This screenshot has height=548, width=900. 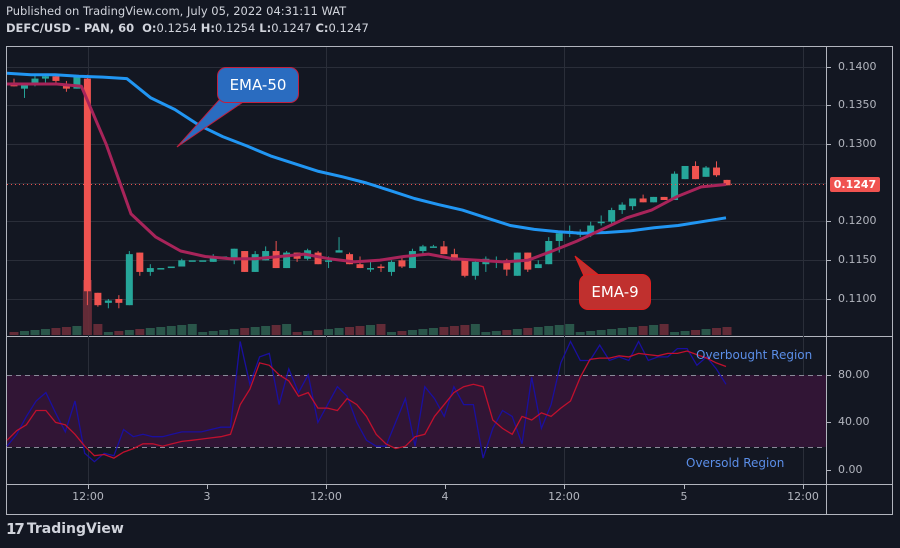 What do you see at coordinates (15, 529) in the screenshot?
I see `tradingview-mark-icon: 17` at bounding box center [15, 529].